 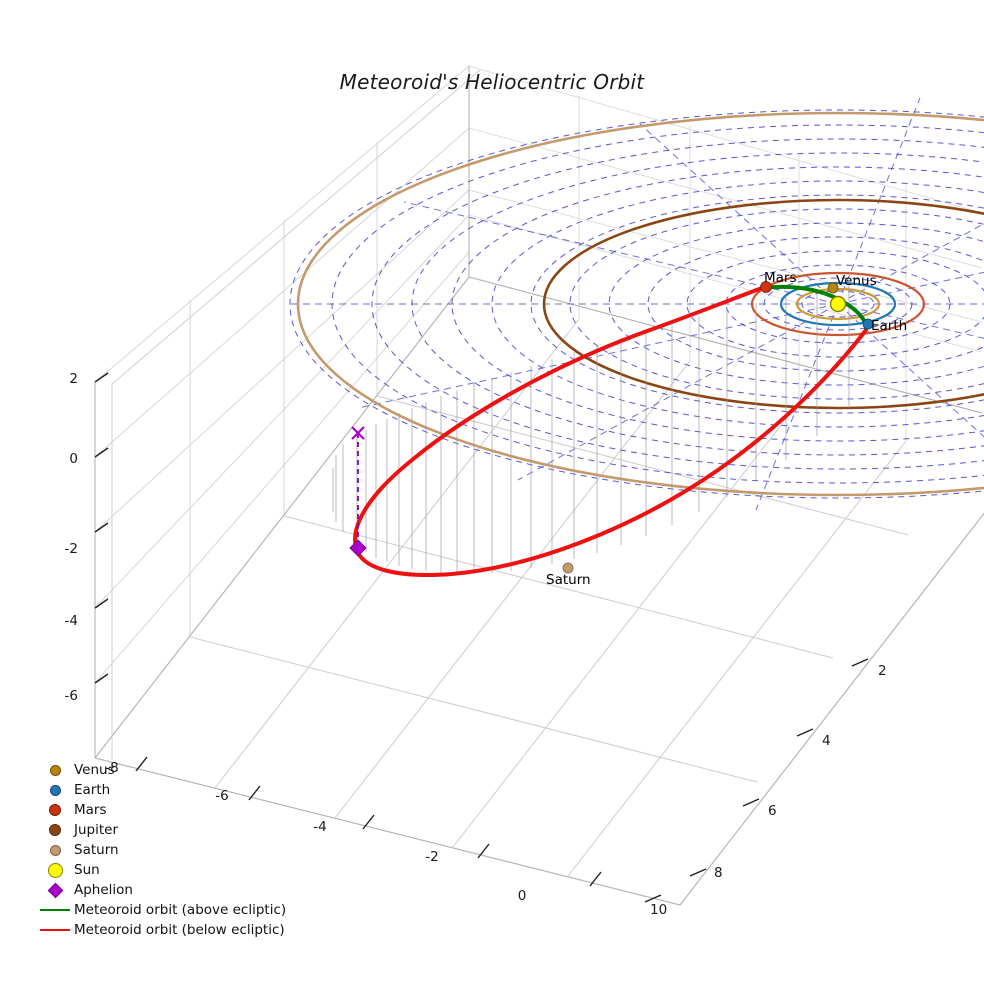 What do you see at coordinates (96, 850) in the screenshot?
I see `legend-label: Saturn` at bounding box center [96, 850].